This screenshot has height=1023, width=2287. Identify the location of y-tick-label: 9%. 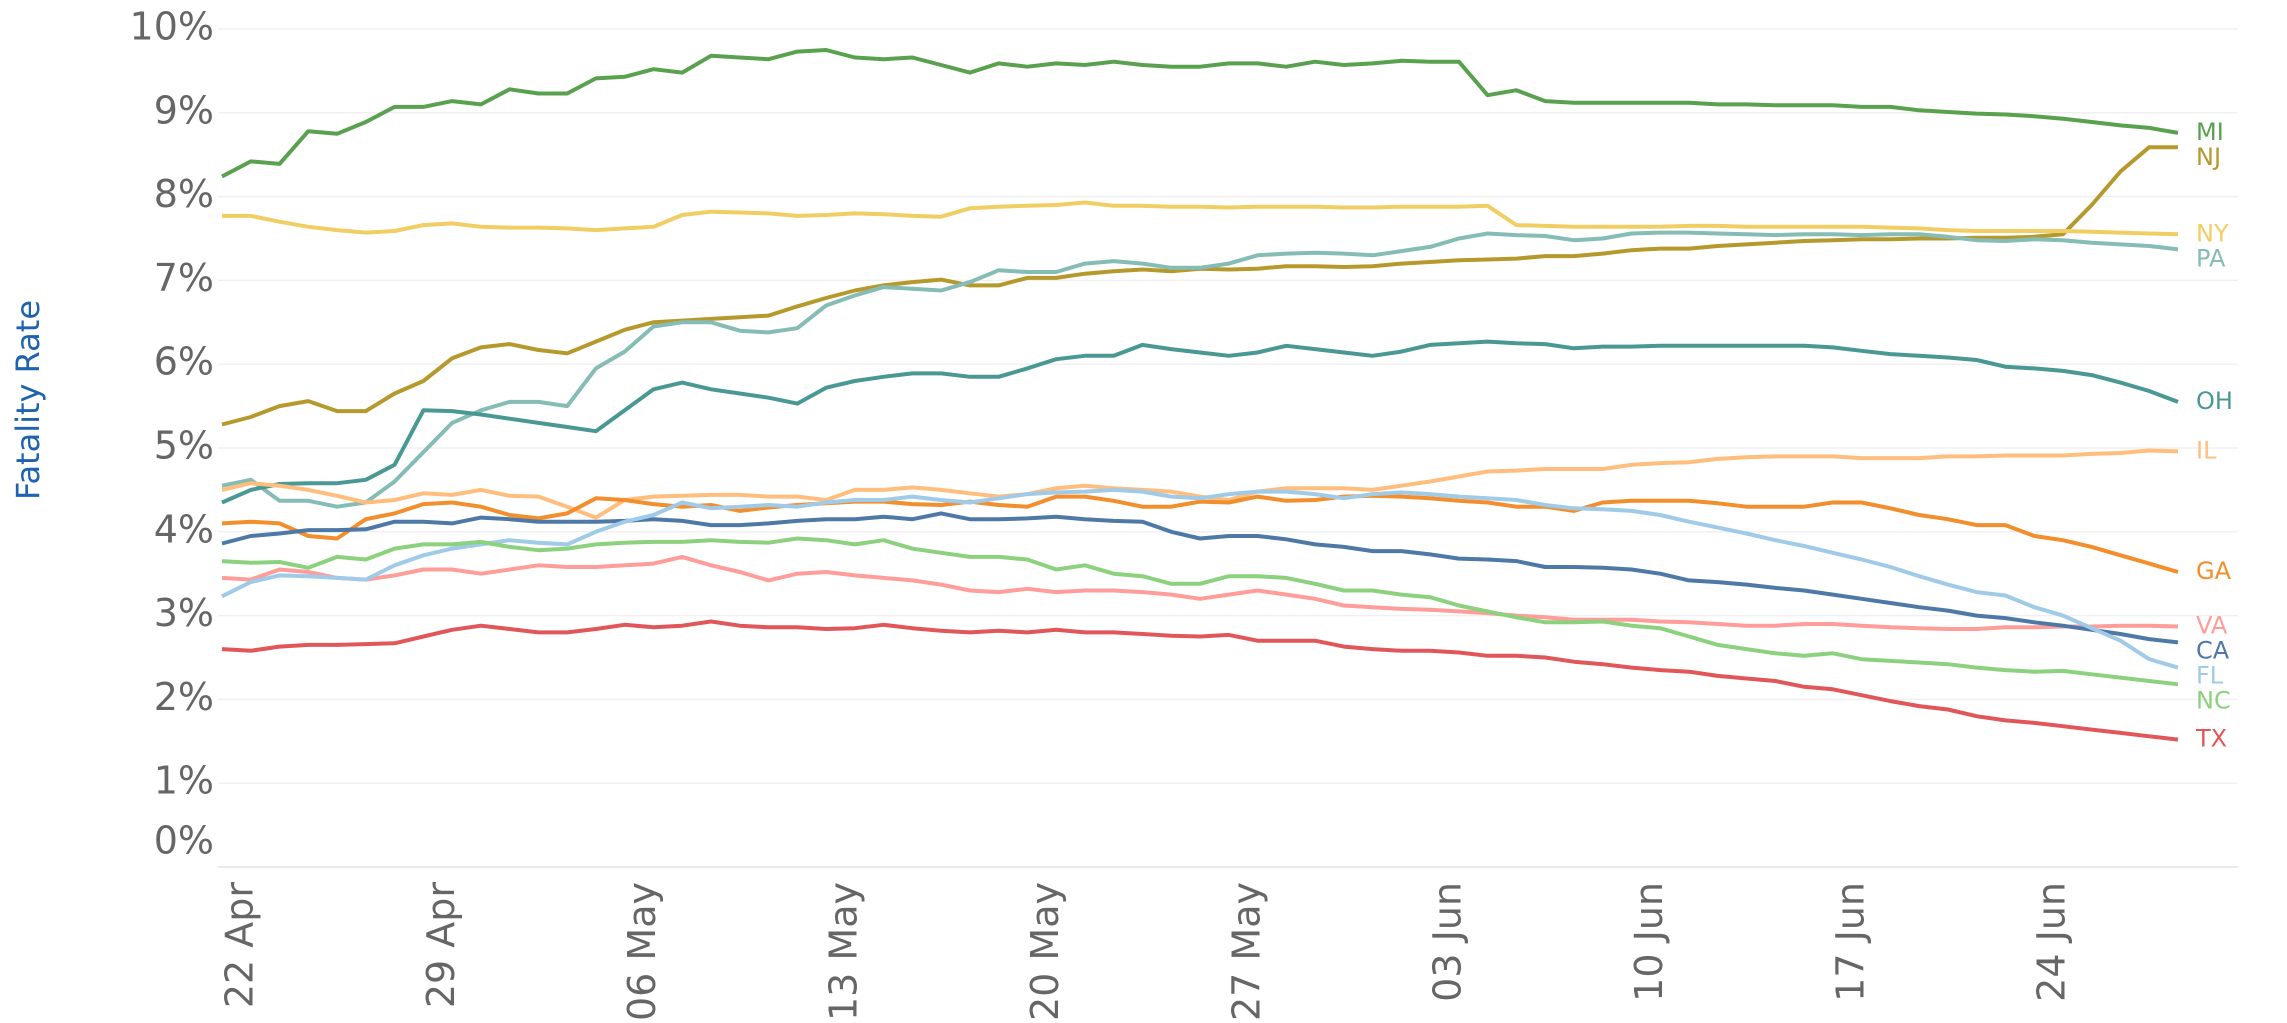
(184, 110).